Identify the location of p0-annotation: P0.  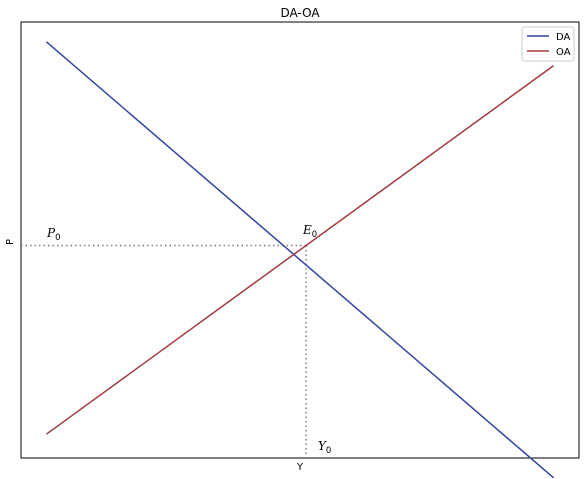
(53, 234).